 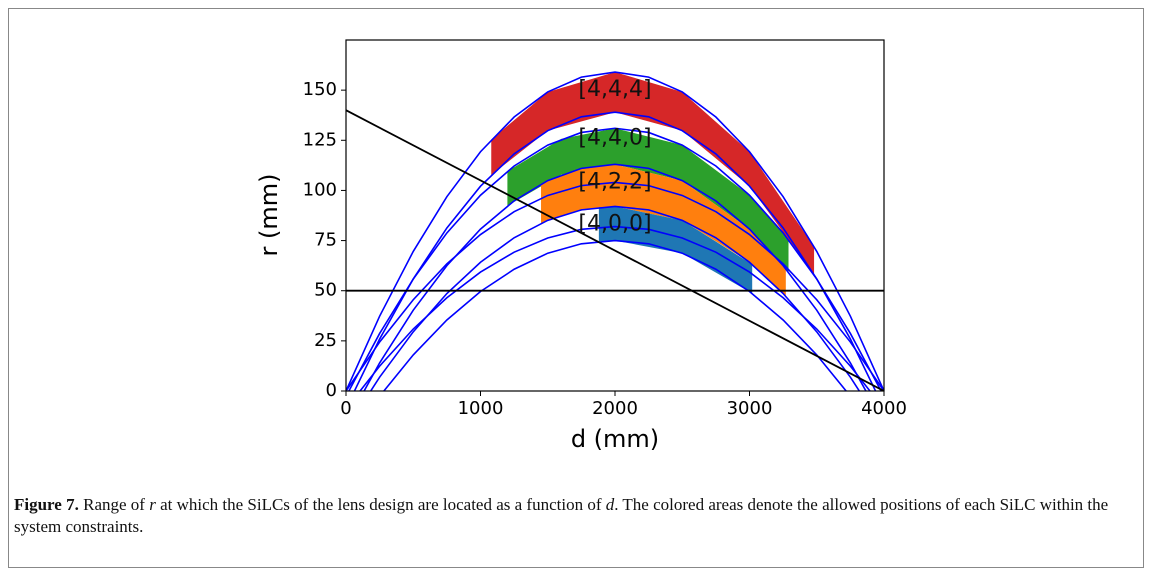 What do you see at coordinates (269, 215) in the screenshot?
I see `y-axis-label: r (mm)` at bounding box center [269, 215].